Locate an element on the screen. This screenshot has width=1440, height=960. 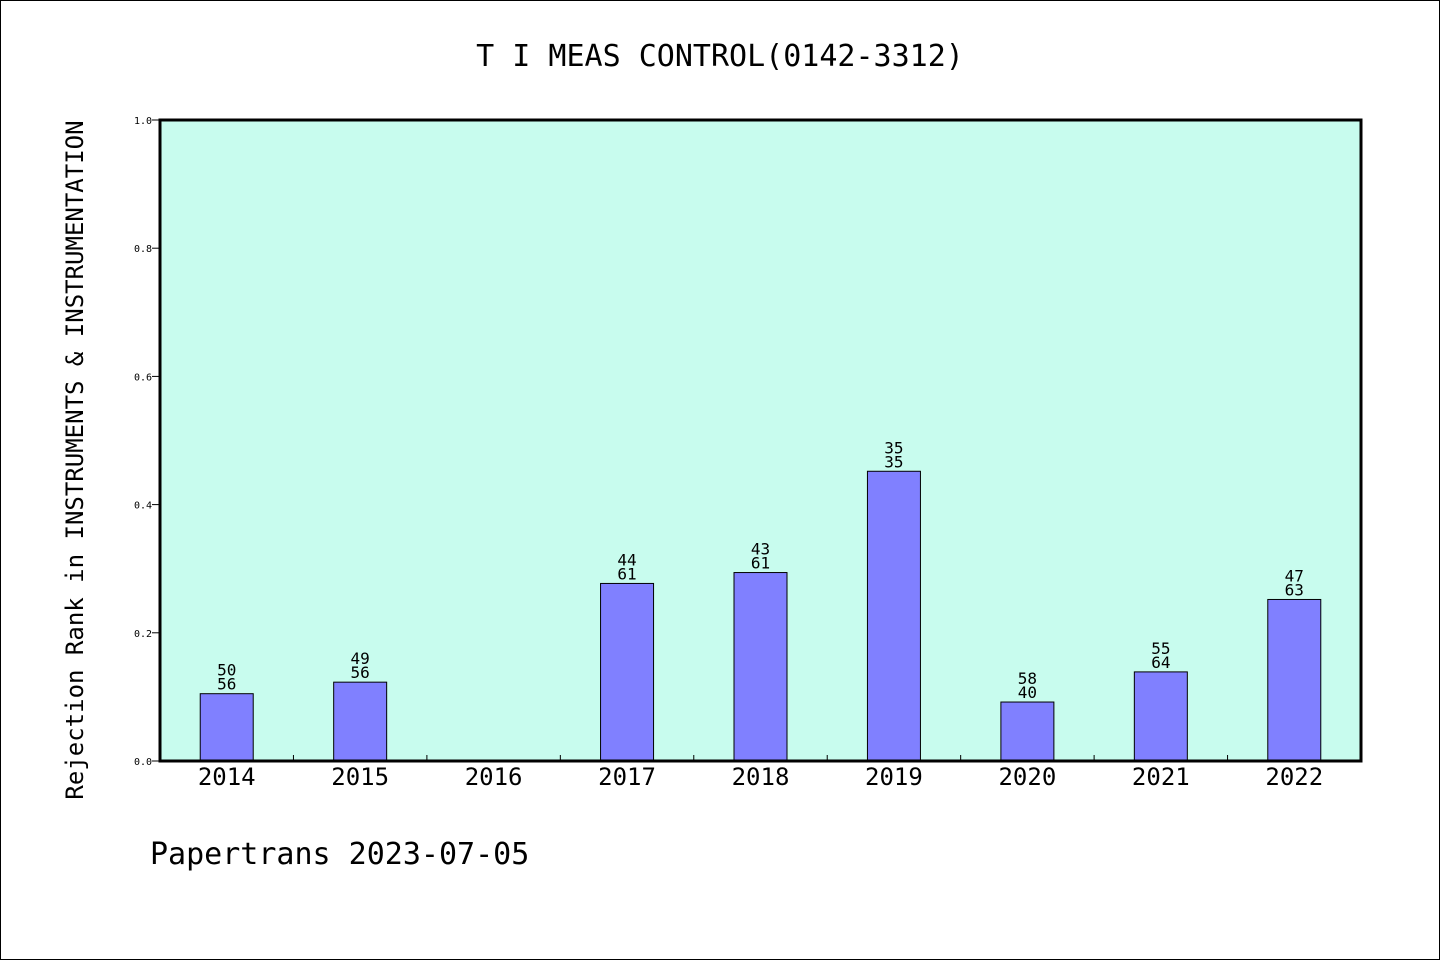
x-axis-ticks: 2014 2015 2016 2017 2018 2019 2020 2021 2022 is located at coordinates (760, 773).